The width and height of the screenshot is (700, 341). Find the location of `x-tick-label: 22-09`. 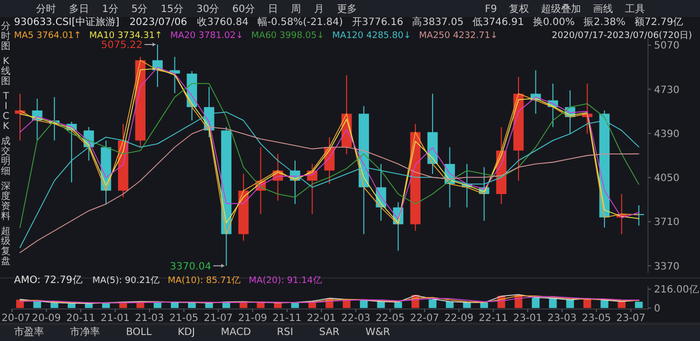

x-tick-label: 22-09 is located at coordinates (459, 318).